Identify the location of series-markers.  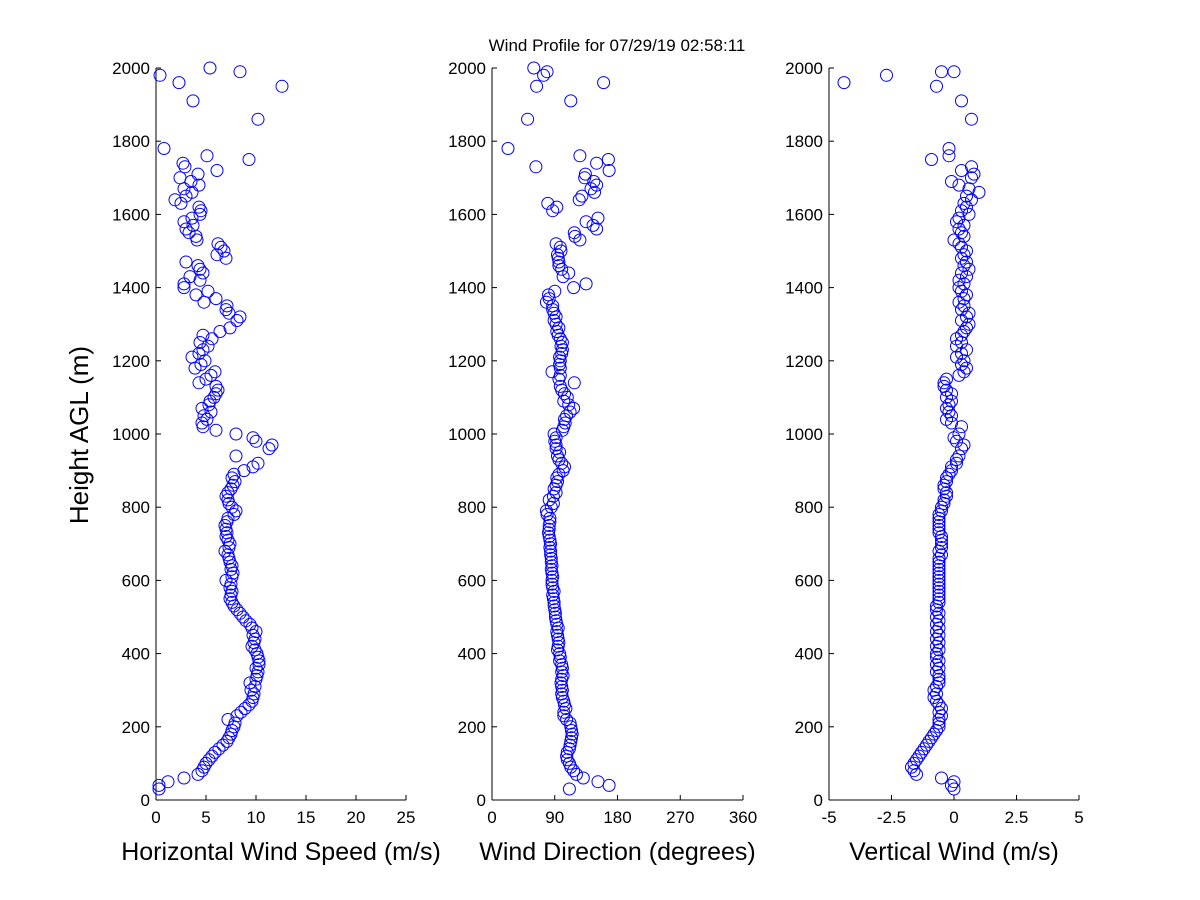
(558, 428).